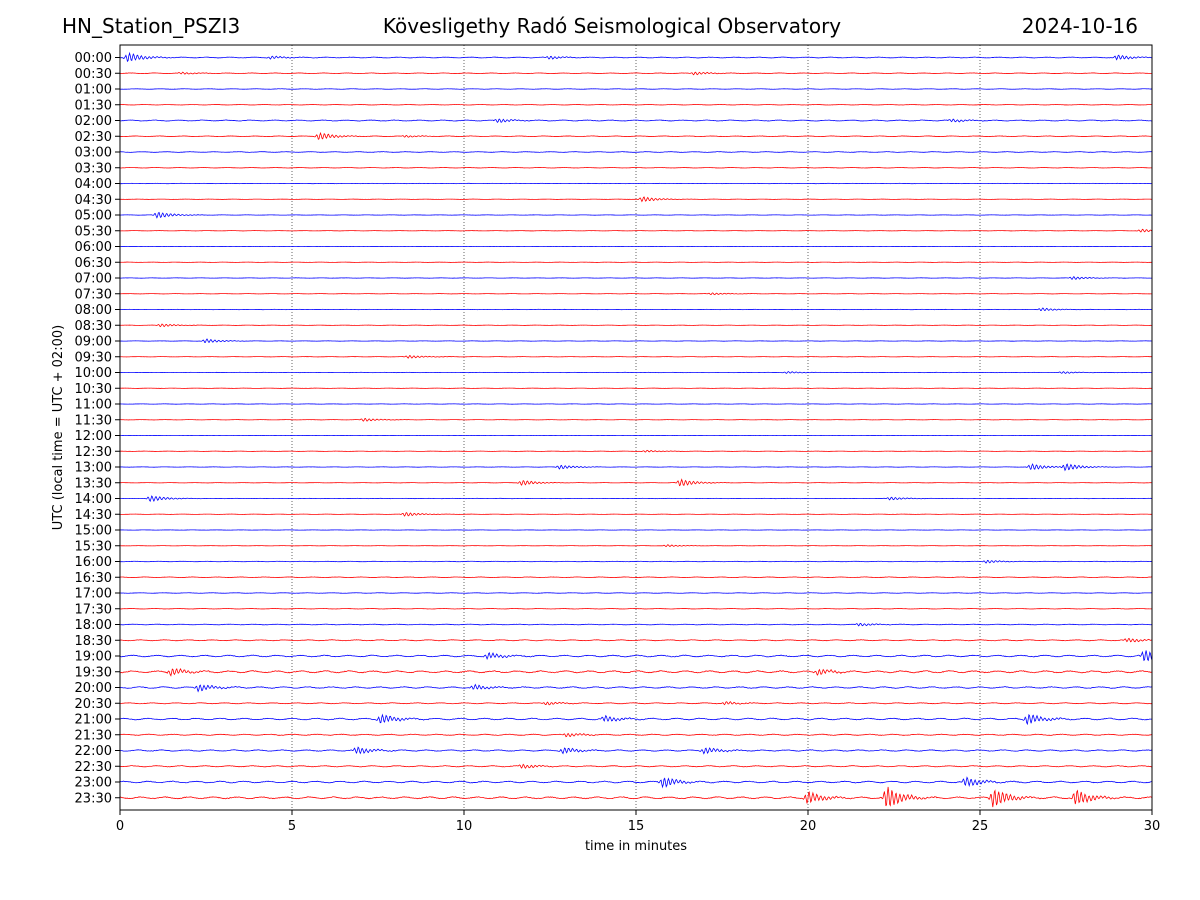  Describe the element at coordinates (93, 546) in the screenshot. I see `y-tick-label: 15:30` at that location.